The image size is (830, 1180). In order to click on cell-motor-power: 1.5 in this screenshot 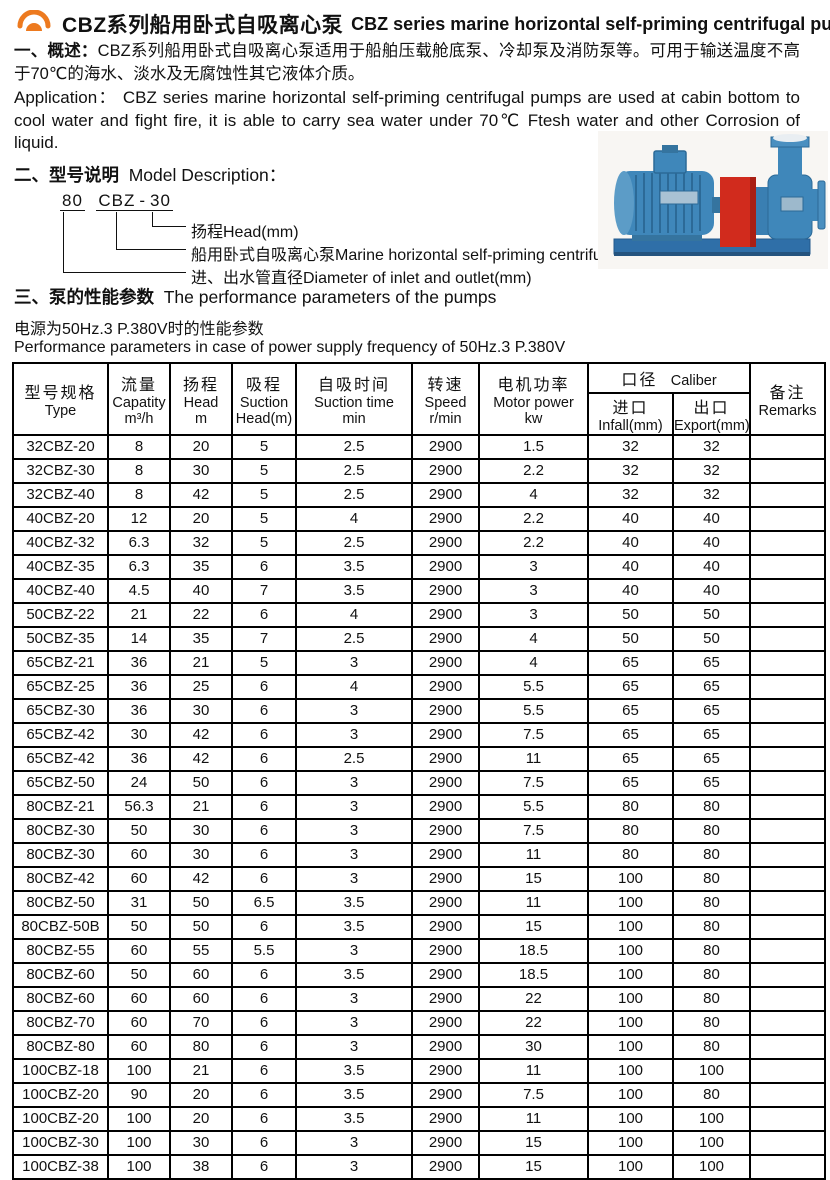, I will do `click(533, 446)`.